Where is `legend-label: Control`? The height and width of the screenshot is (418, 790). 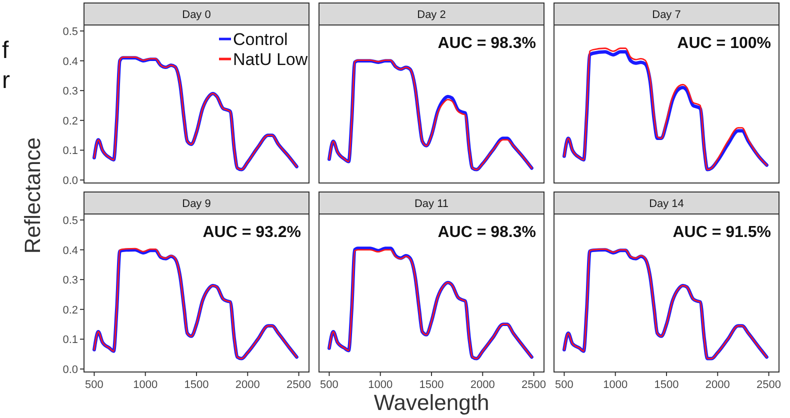 legend-label: Control is located at coordinates (260, 39).